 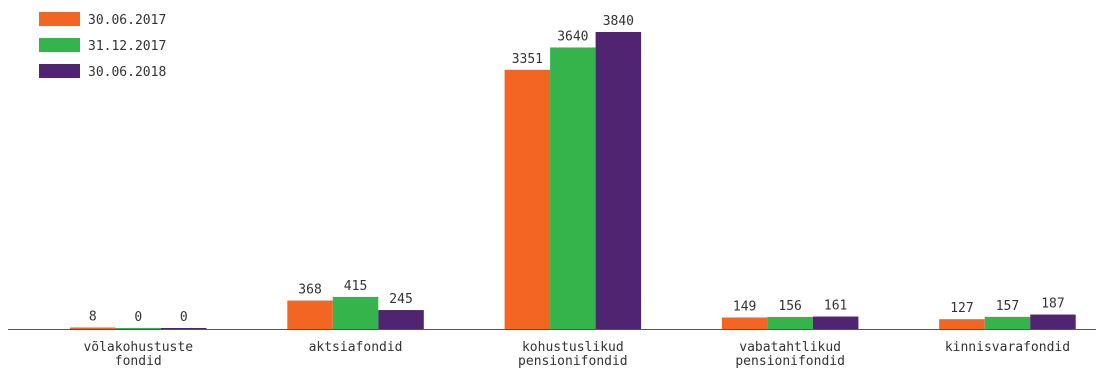 What do you see at coordinates (309, 290) in the screenshot?
I see `value-label: 368` at bounding box center [309, 290].